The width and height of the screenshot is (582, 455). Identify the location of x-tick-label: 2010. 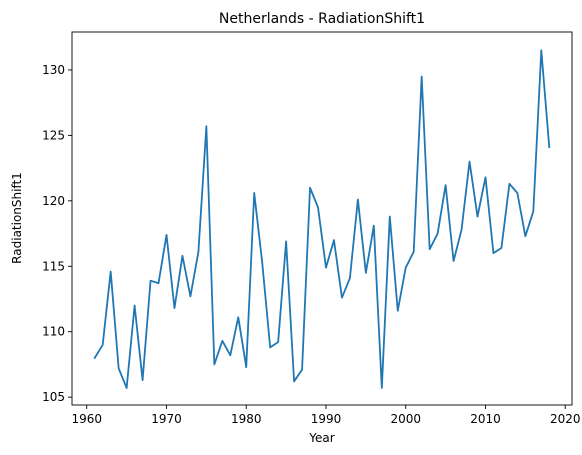
(485, 419).